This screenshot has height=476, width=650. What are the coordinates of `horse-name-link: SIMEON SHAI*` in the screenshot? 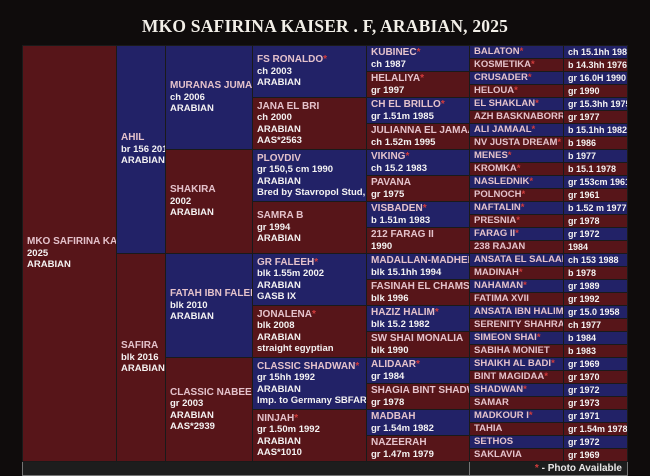 It's located at (507, 338).